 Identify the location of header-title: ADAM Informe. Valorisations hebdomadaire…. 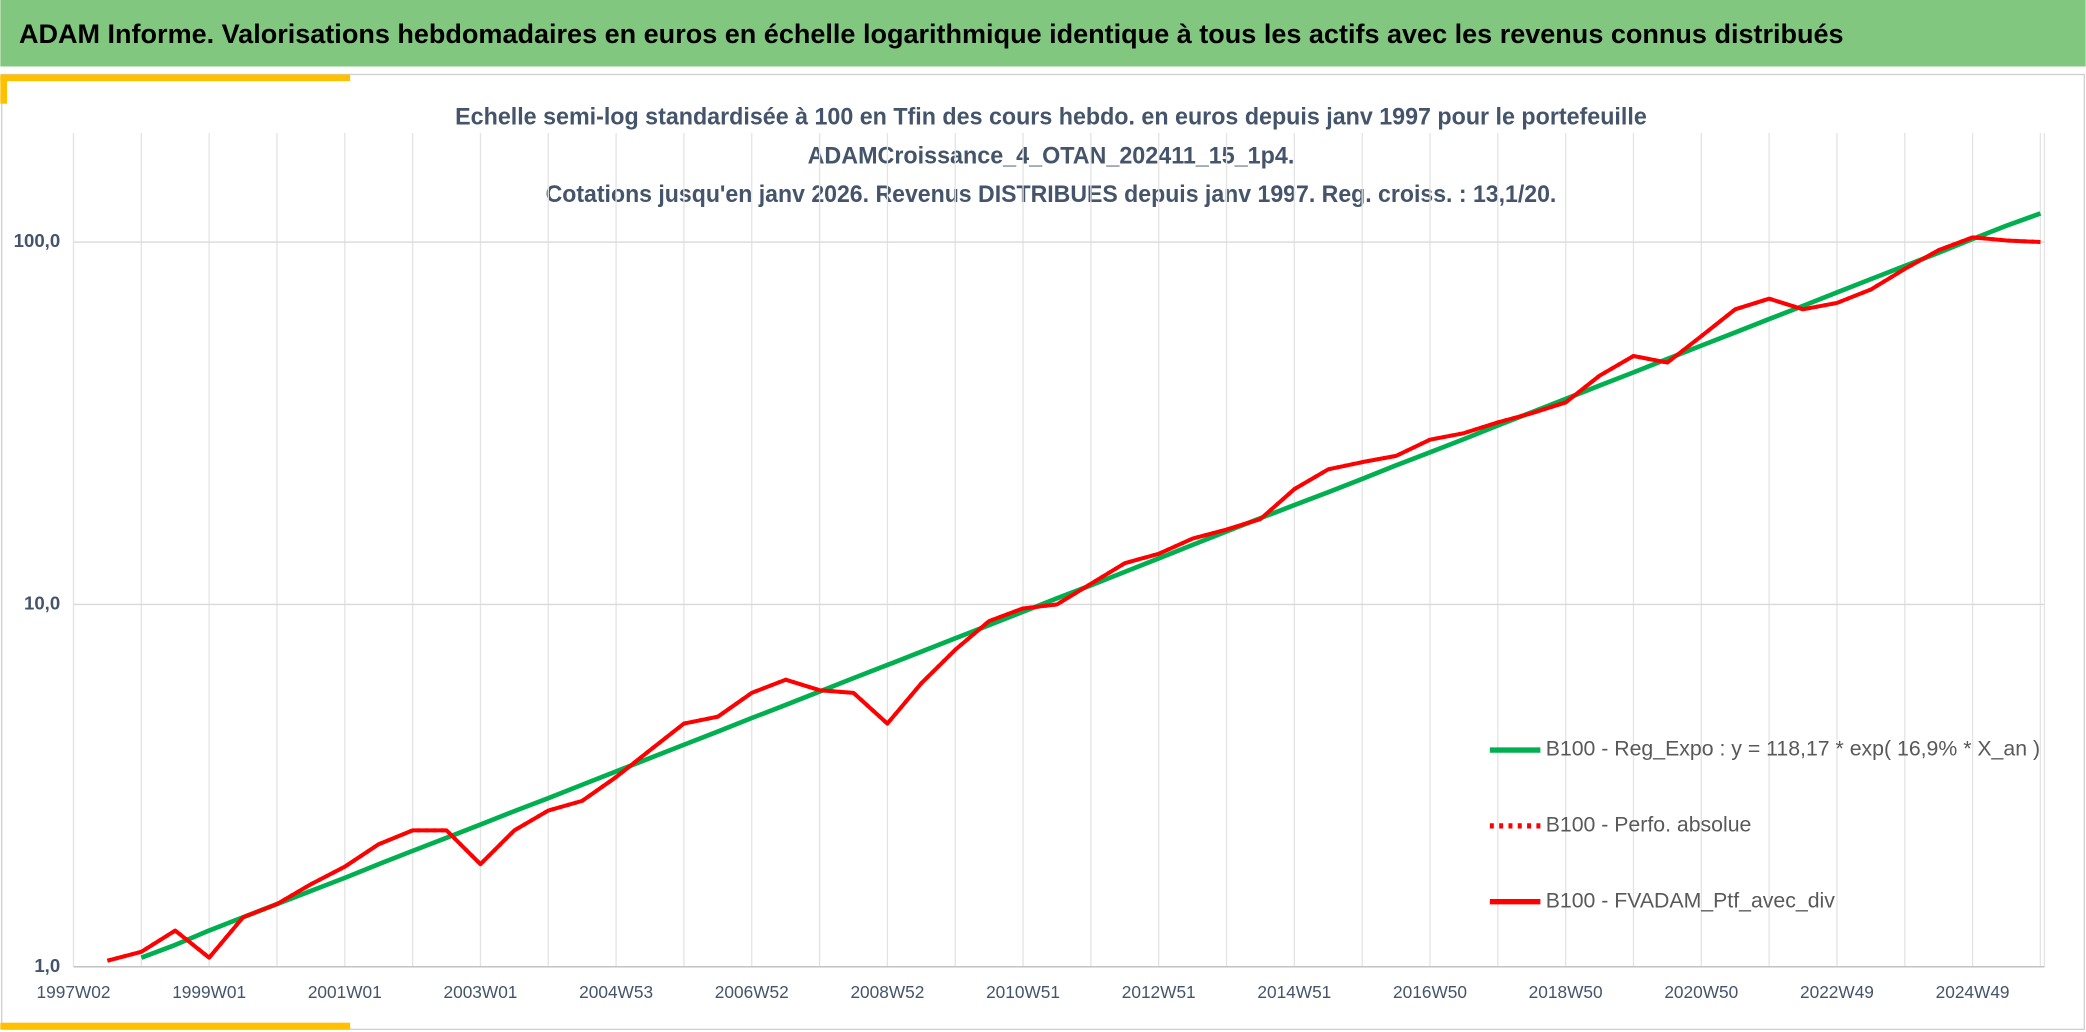
(931, 34).